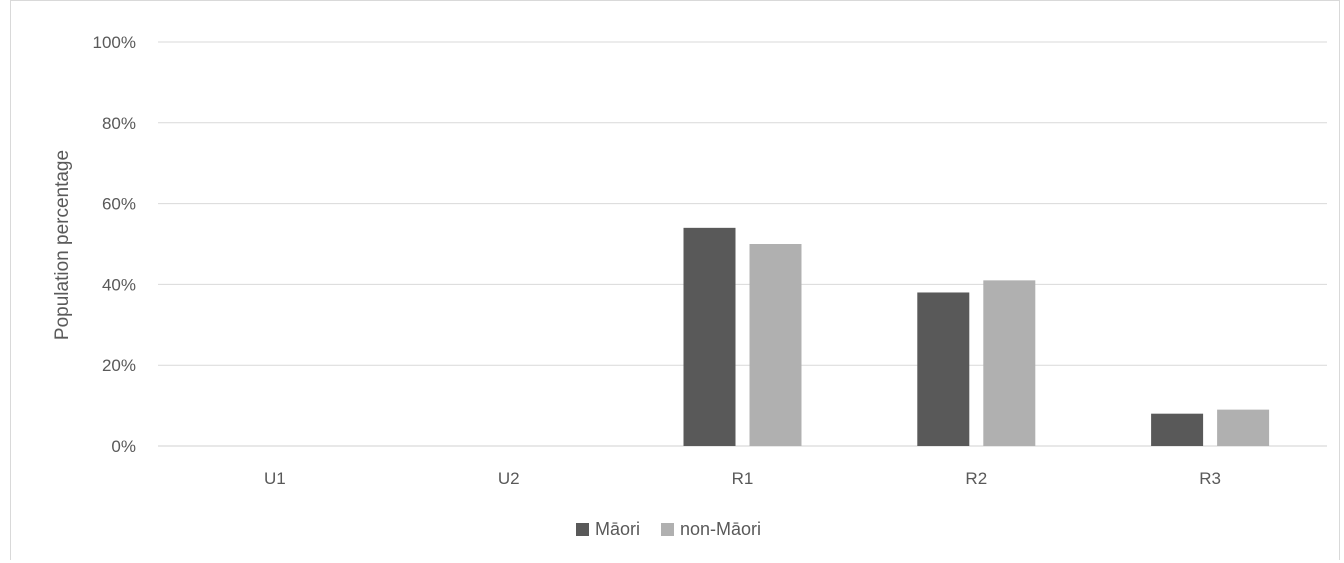 The width and height of the screenshot is (1344, 563). I want to click on bar-non-maori-r2, so click(1009, 363).